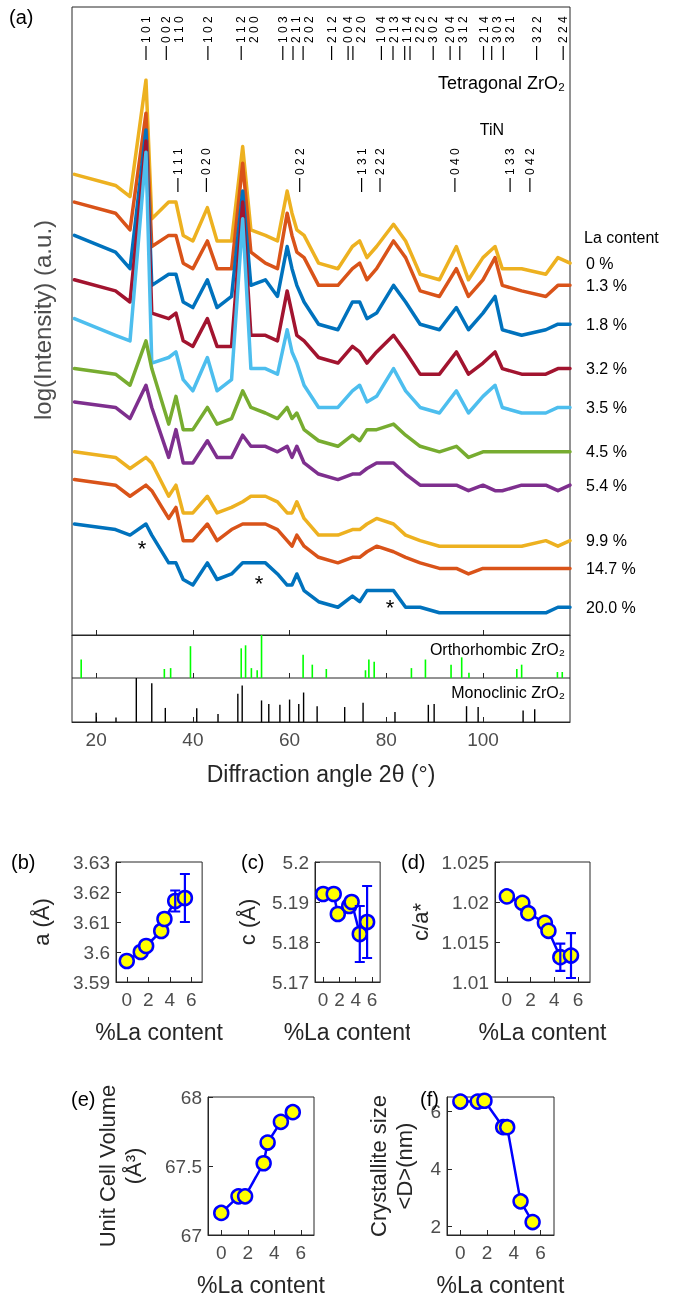  What do you see at coordinates (386, 739) in the screenshot?
I see `x-tick-label: 80` at bounding box center [386, 739].